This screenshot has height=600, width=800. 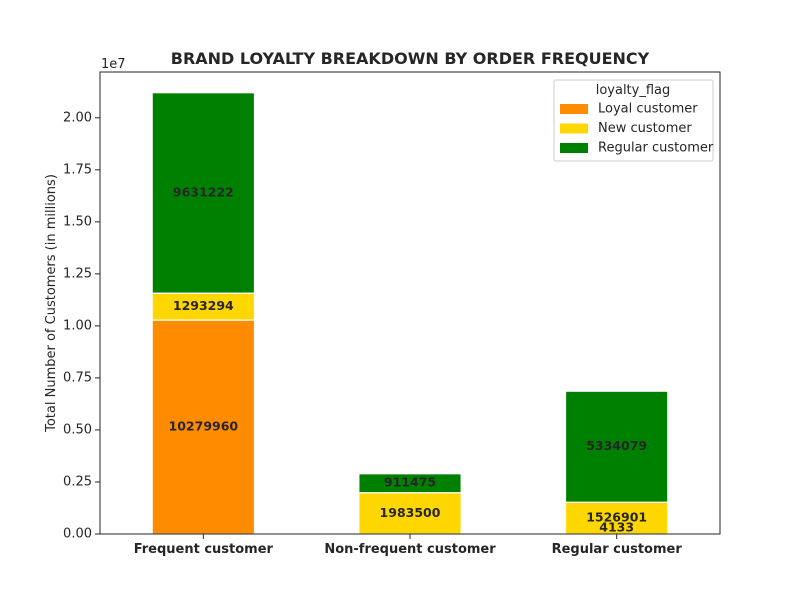 I want to click on y-tick-label: 2.00, so click(x=77, y=117).